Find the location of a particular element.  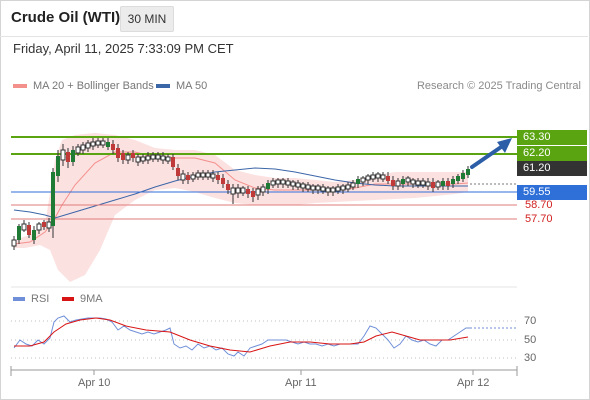

rsi-swatch-icon is located at coordinates (19, 299).